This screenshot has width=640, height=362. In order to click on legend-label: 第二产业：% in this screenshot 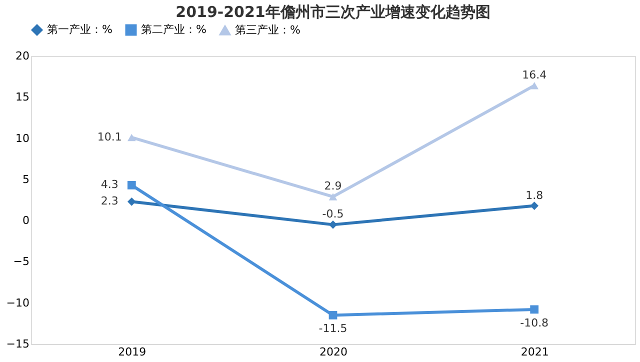, I will do `click(173, 29)`.